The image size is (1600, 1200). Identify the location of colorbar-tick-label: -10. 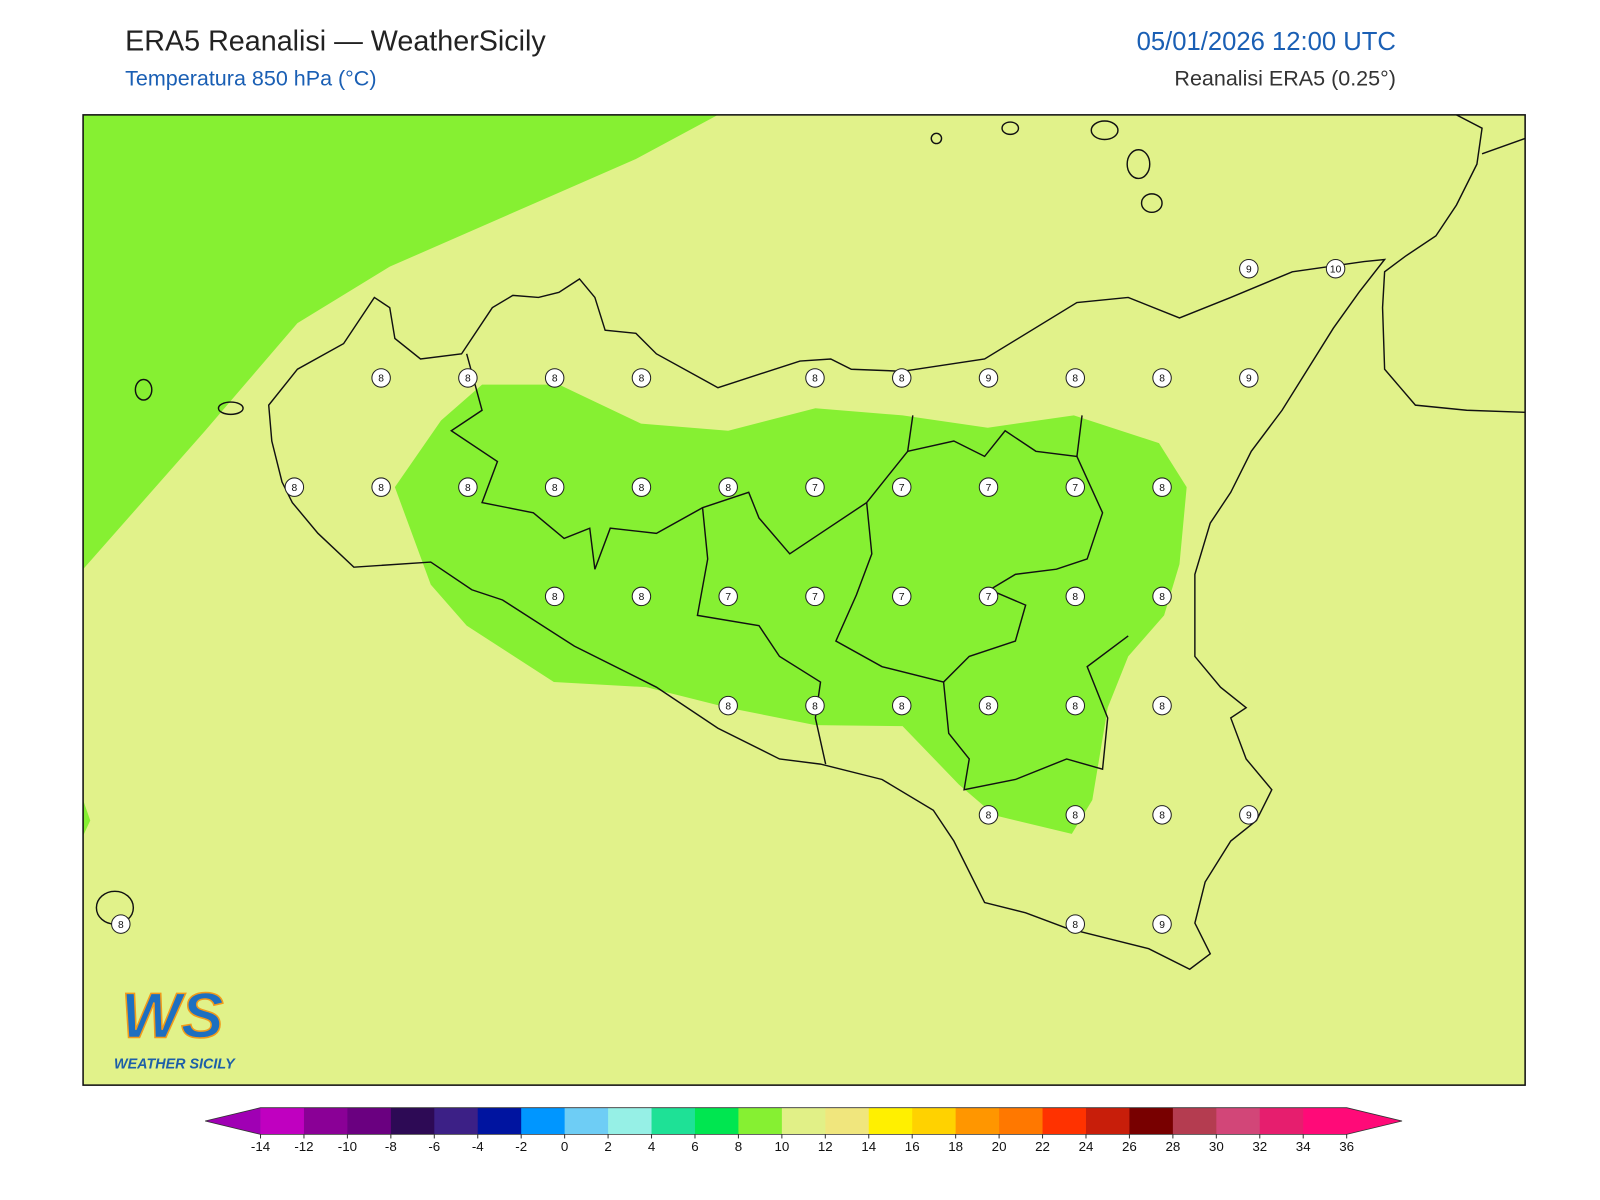
(347, 1146).